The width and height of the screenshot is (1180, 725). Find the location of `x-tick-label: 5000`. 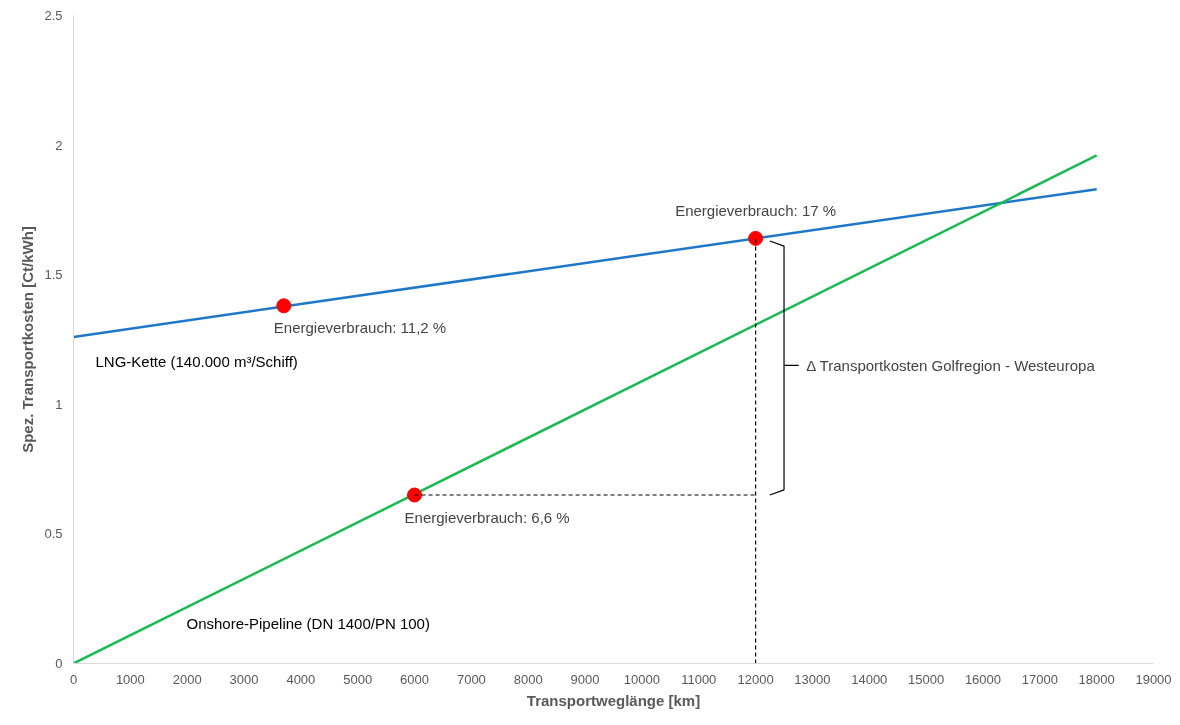

x-tick-label: 5000 is located at coordinates (358, 679).